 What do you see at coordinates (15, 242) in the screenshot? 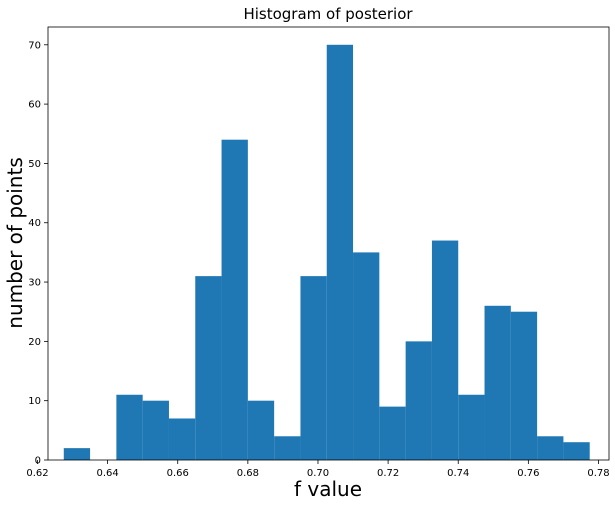
I see `y-axis-label: number of points` at bounding box center [15, 242].